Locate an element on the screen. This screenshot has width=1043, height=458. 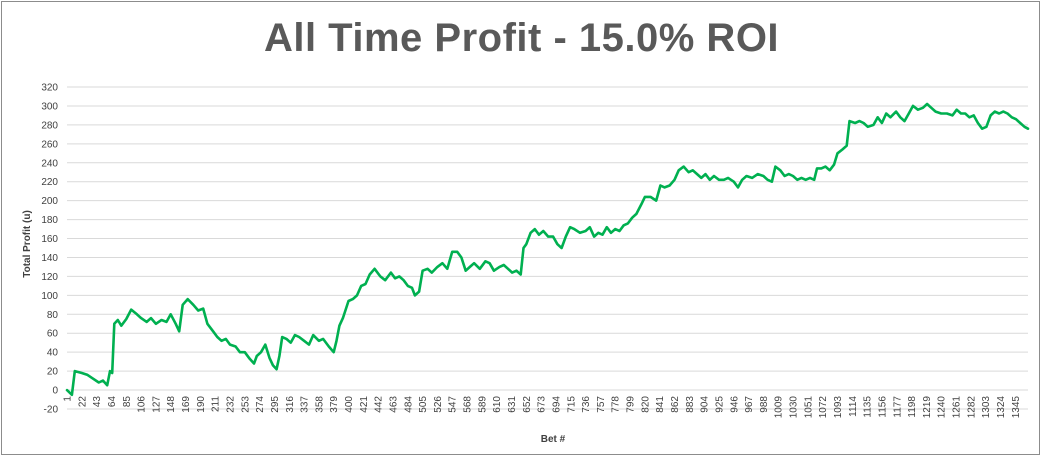
x-tick-label: 820 is located at coordinates (645, 404).